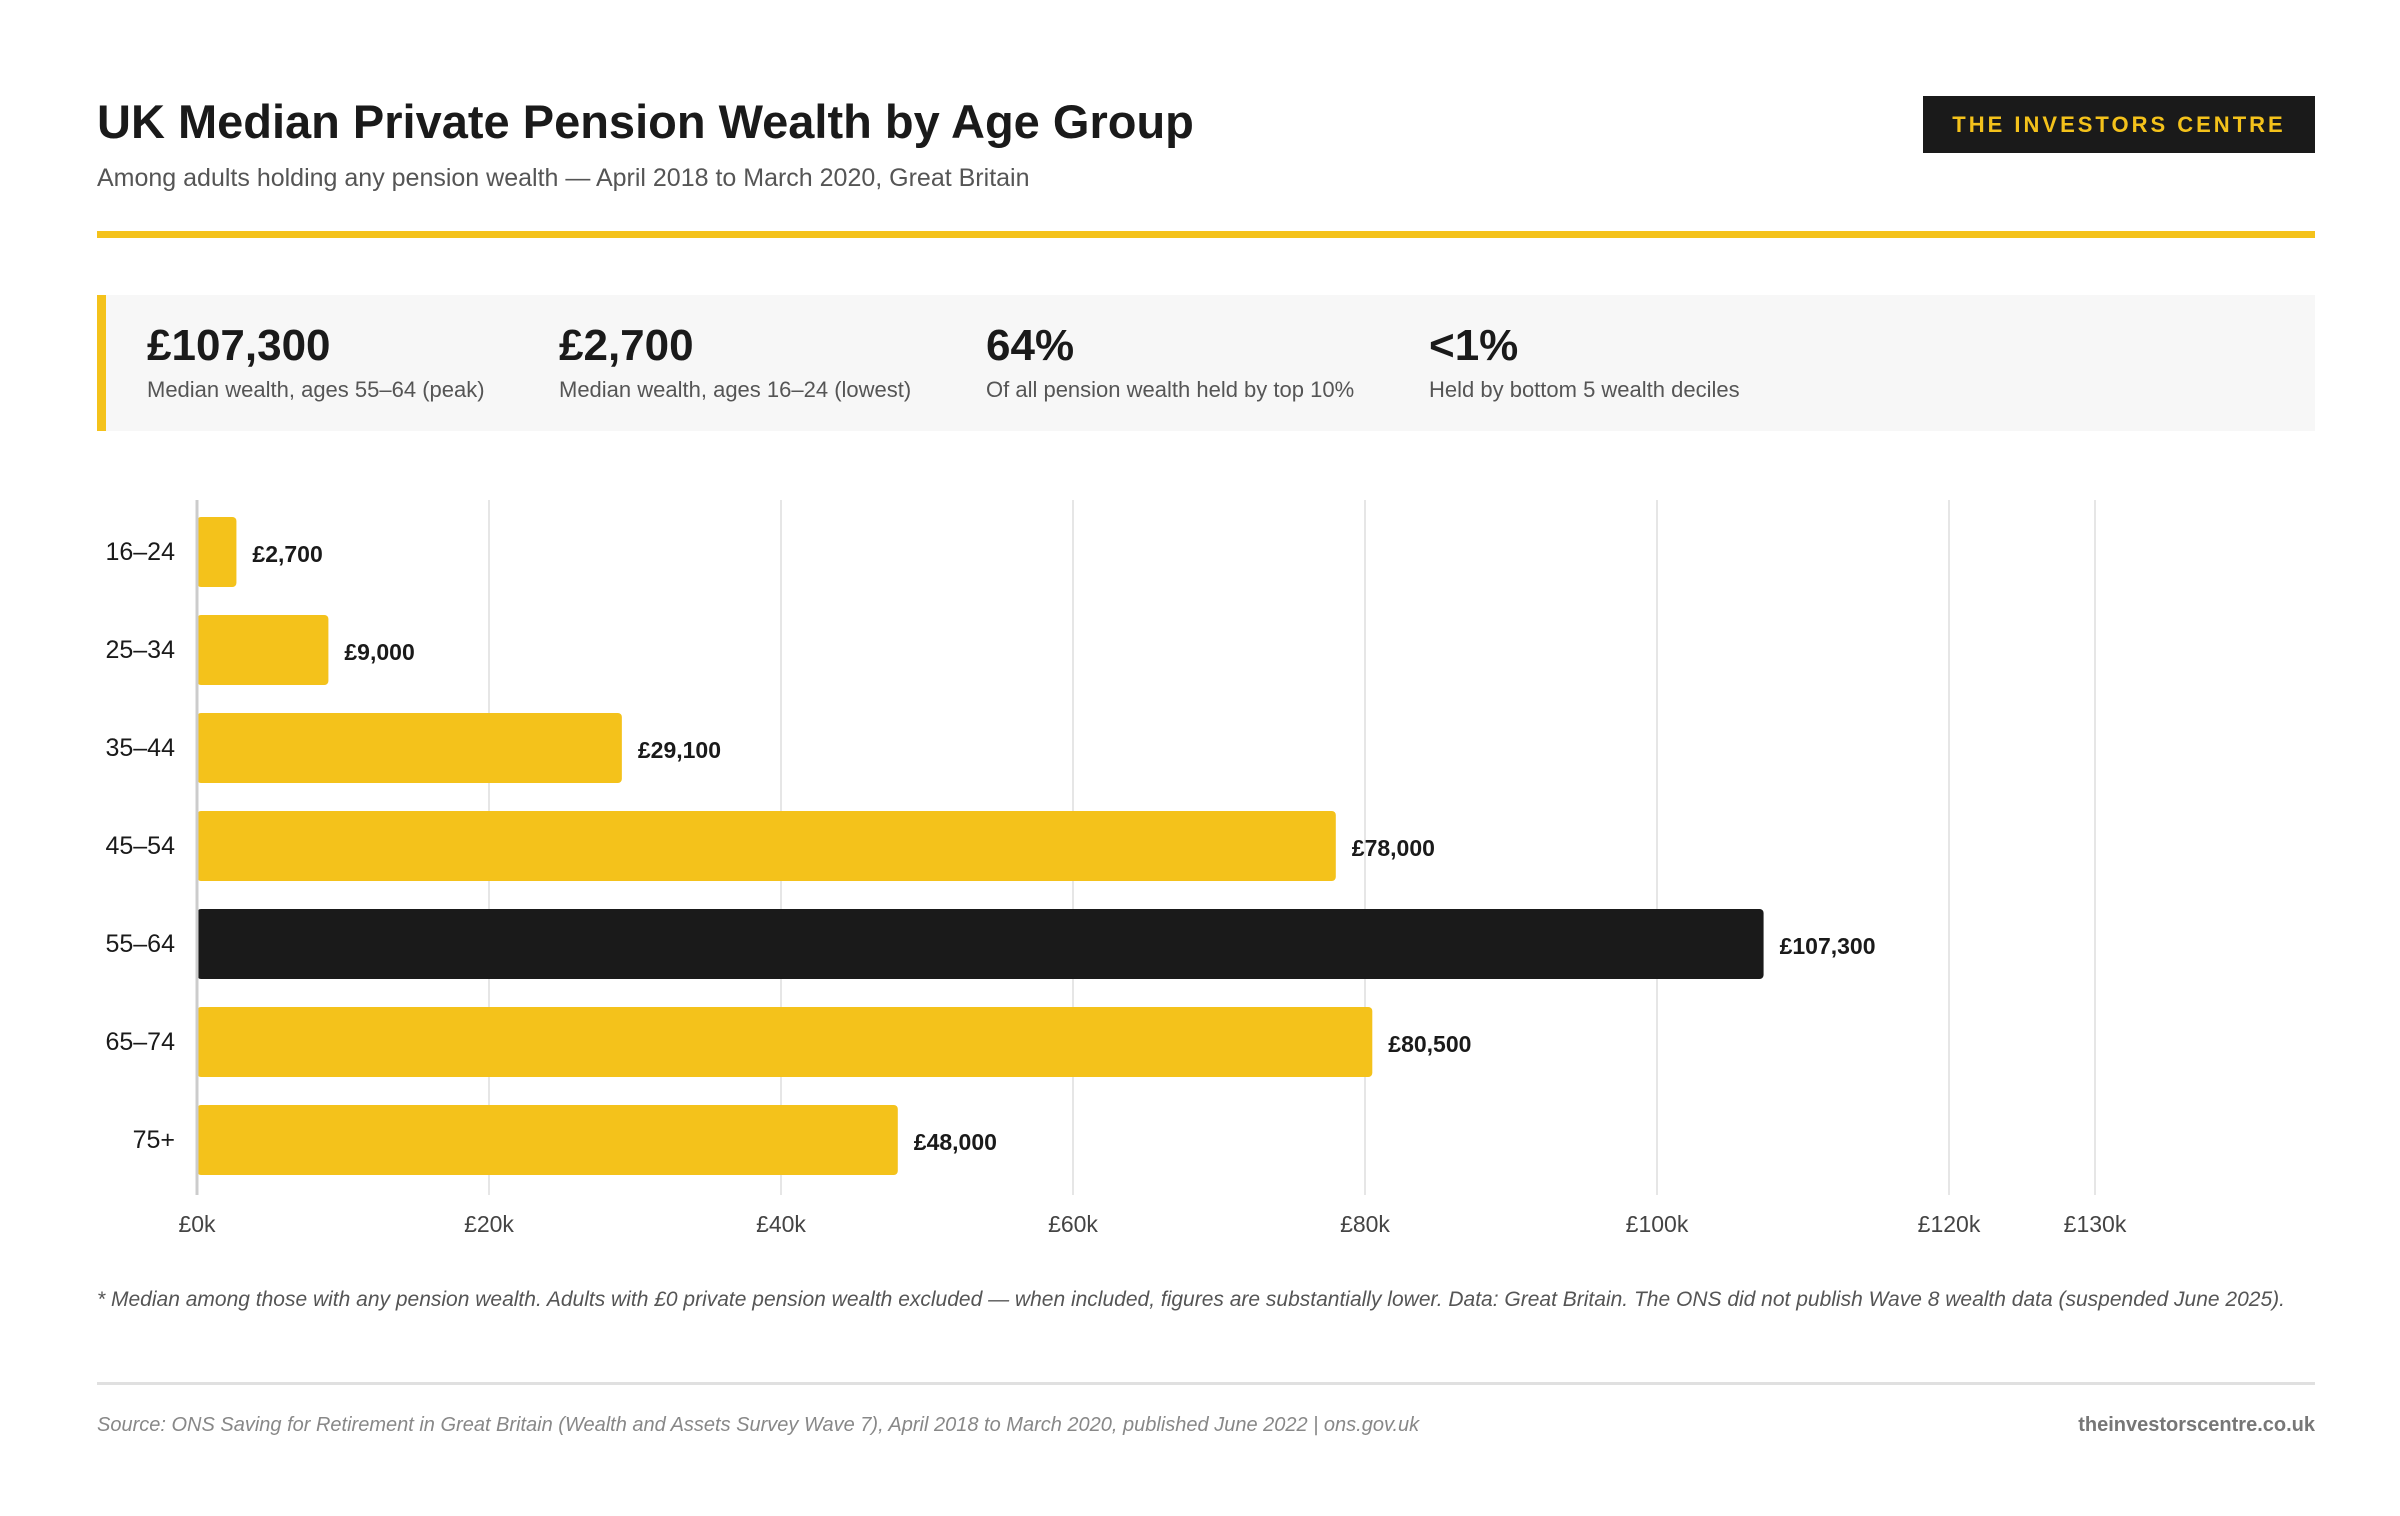 The width and height of the screenshot is (2400, 1516). What do you see at coordinates (735, 389) in the screenshot?
I see `stat-label: Median wealth, ages 16–24 (lowest)` at bounding box center [735, 389].